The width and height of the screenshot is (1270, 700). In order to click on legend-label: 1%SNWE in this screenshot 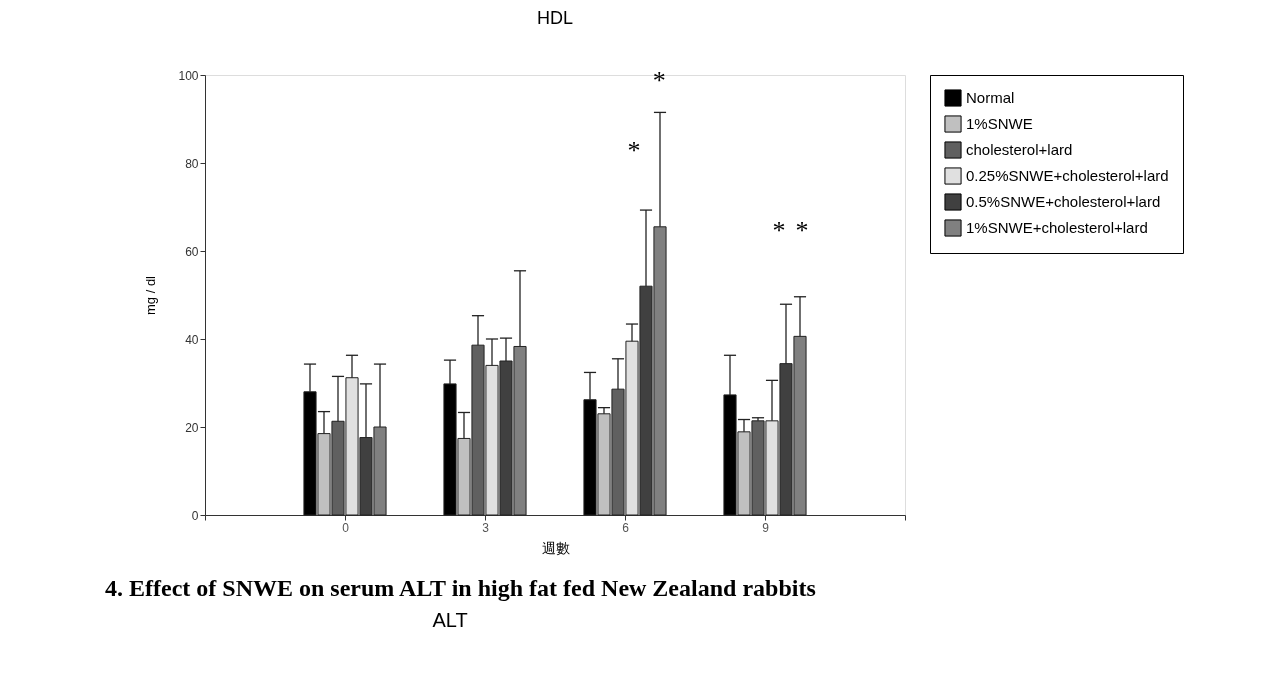, I will do `click(999, 123)`.